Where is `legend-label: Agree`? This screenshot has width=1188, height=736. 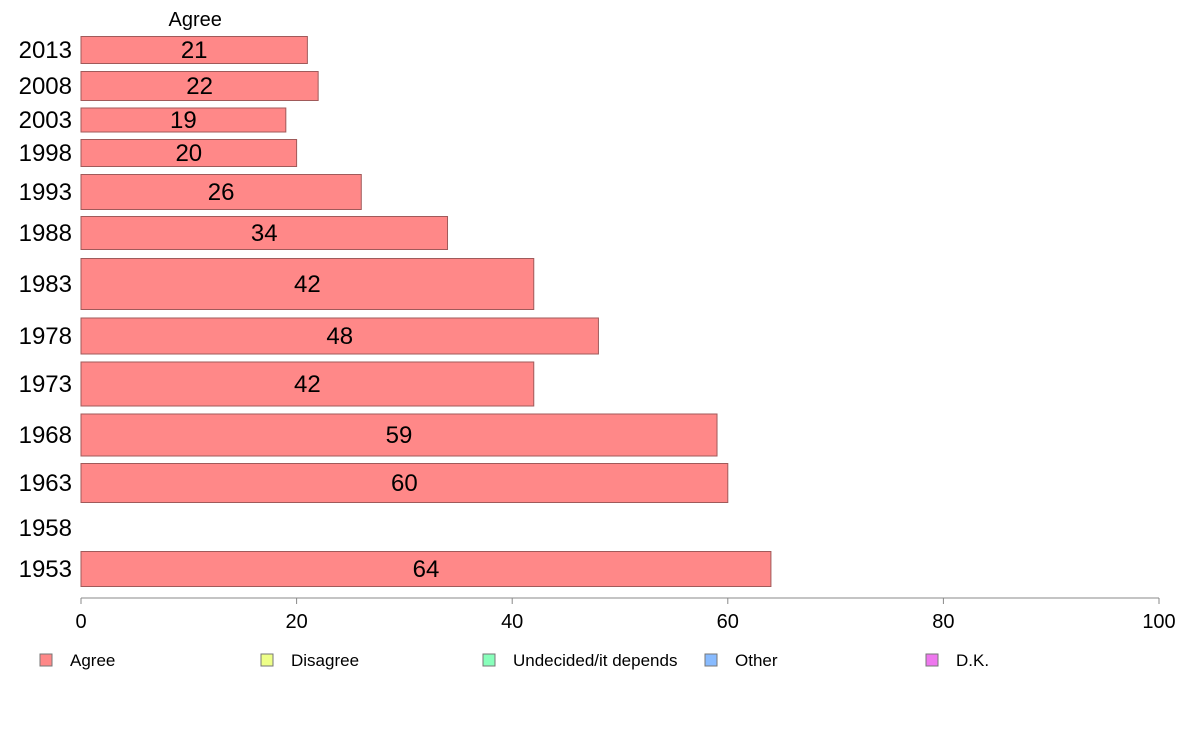 legend-label: Agree is located at coordinates (92, 660).